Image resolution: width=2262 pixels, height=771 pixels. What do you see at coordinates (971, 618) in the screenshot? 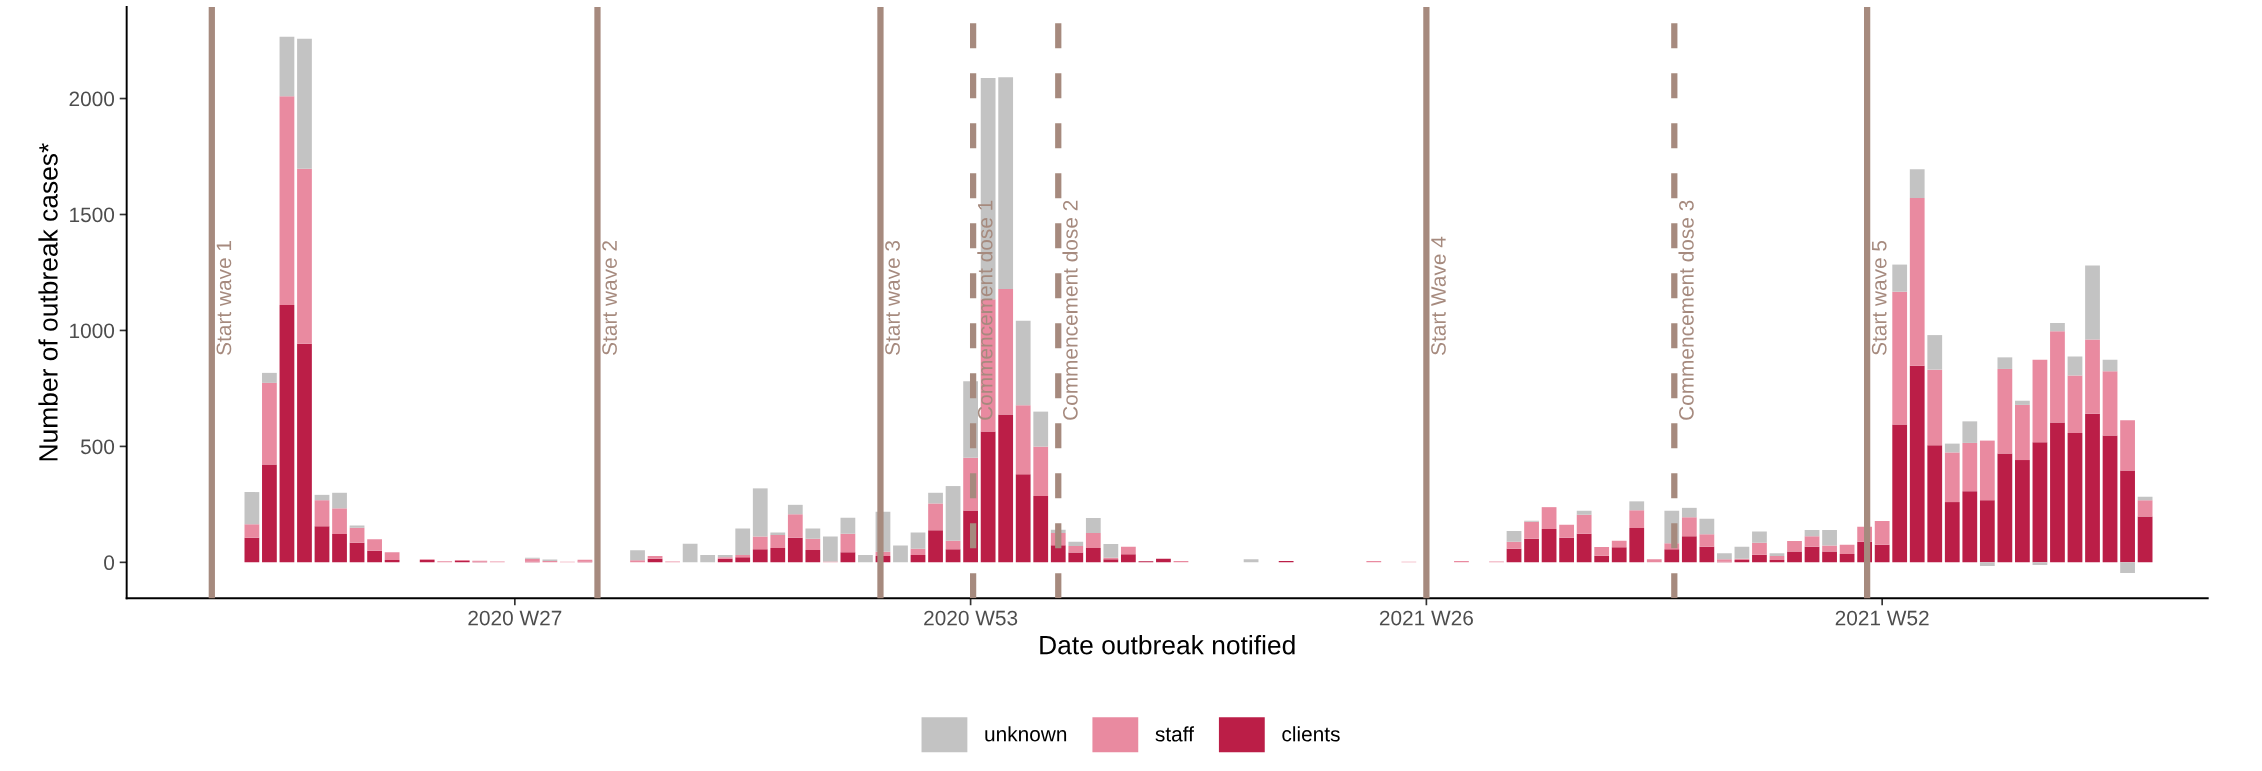
I see `x-tick-label: 2020 W53` at bounding box center [971, 618].